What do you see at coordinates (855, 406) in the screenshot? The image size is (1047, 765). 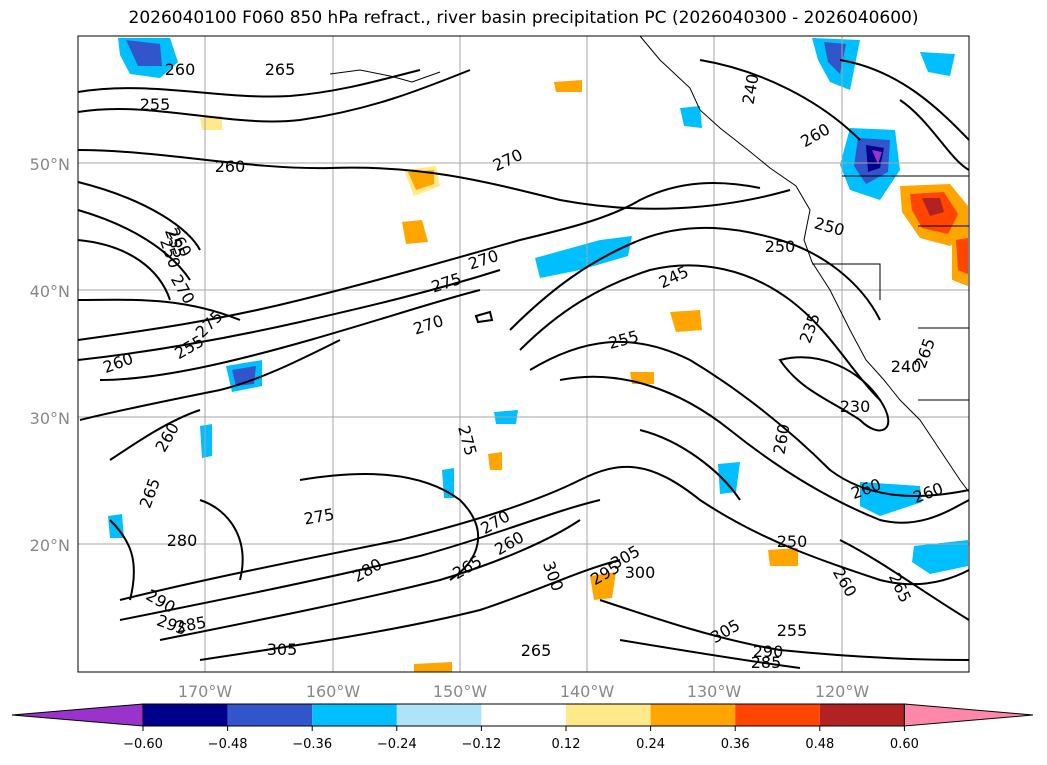 I see `contour-label: 230` at bounding box center [855, 406].